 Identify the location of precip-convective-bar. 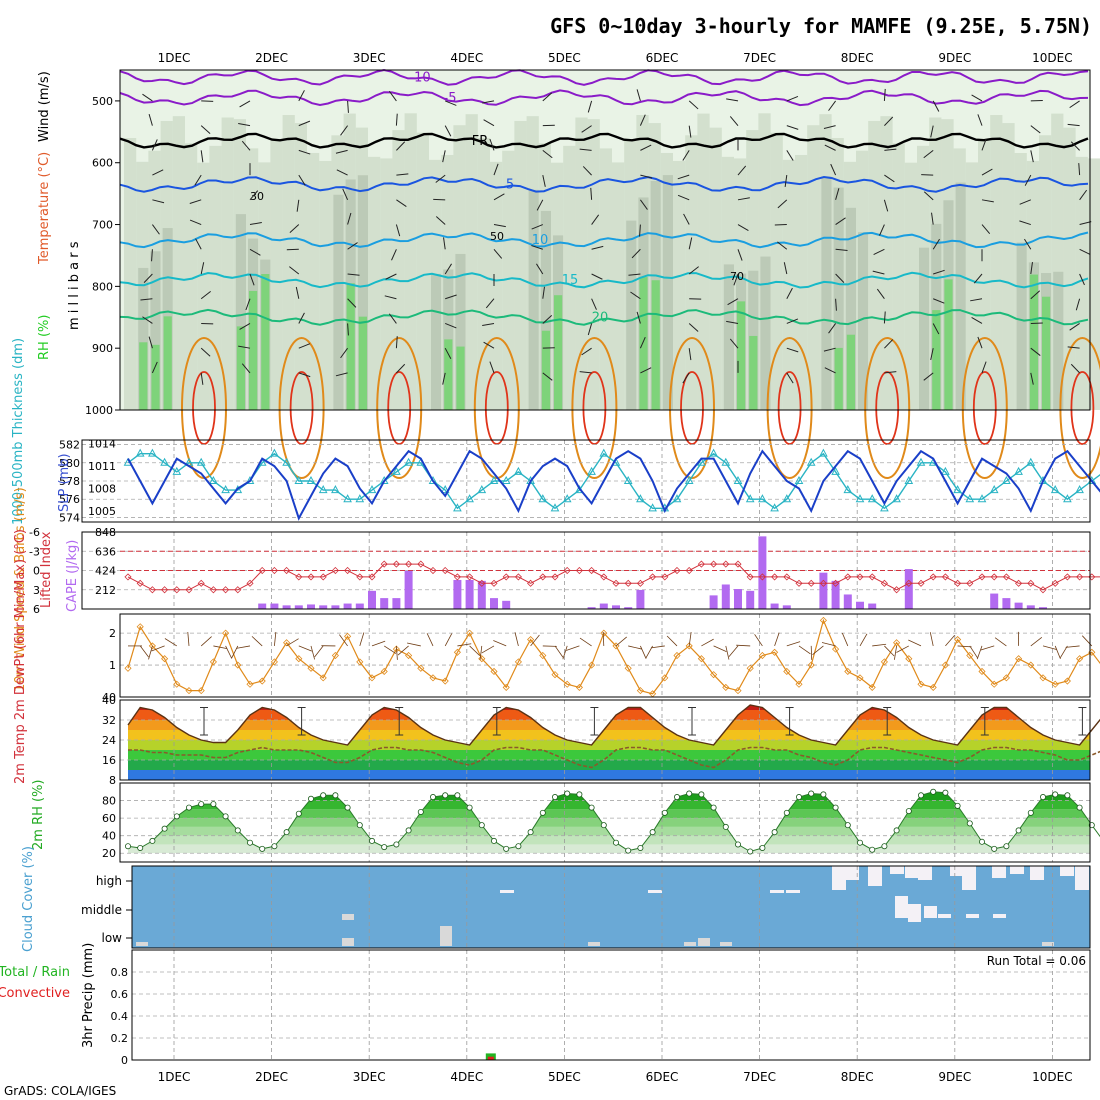
(490, 1058).